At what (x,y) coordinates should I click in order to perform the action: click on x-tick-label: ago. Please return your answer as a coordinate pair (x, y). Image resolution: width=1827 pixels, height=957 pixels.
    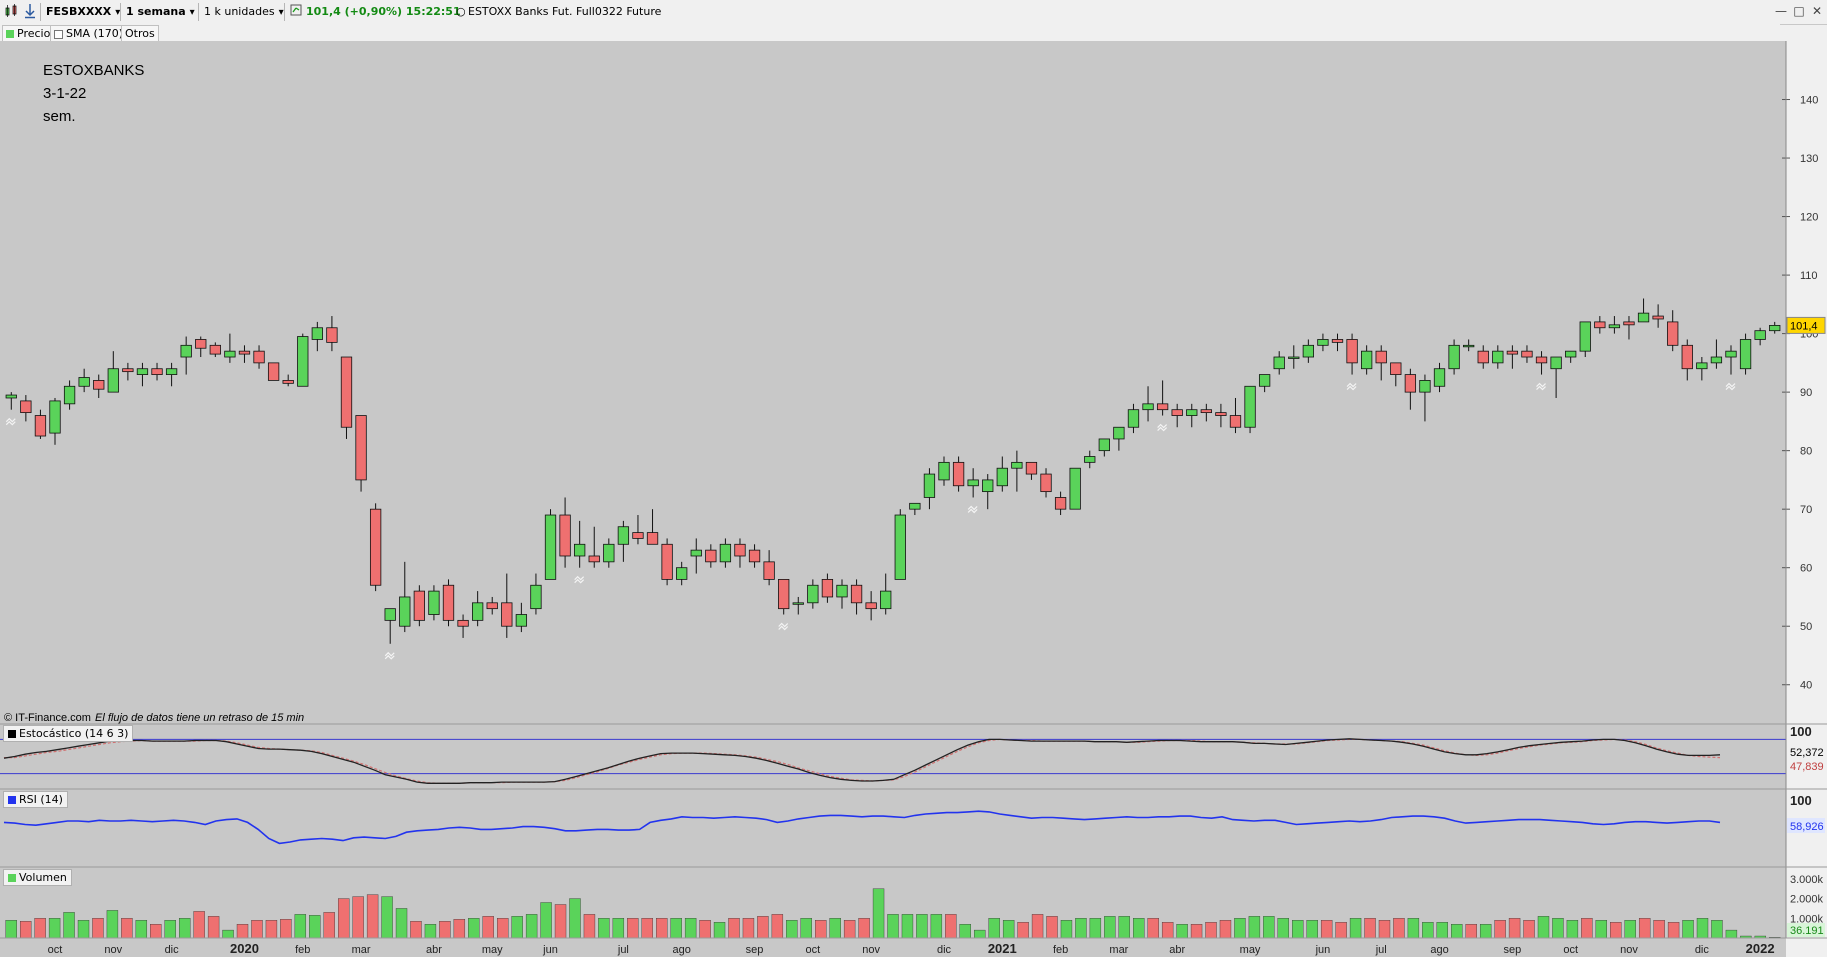
    Looking at the image, I should click on (682, 950).